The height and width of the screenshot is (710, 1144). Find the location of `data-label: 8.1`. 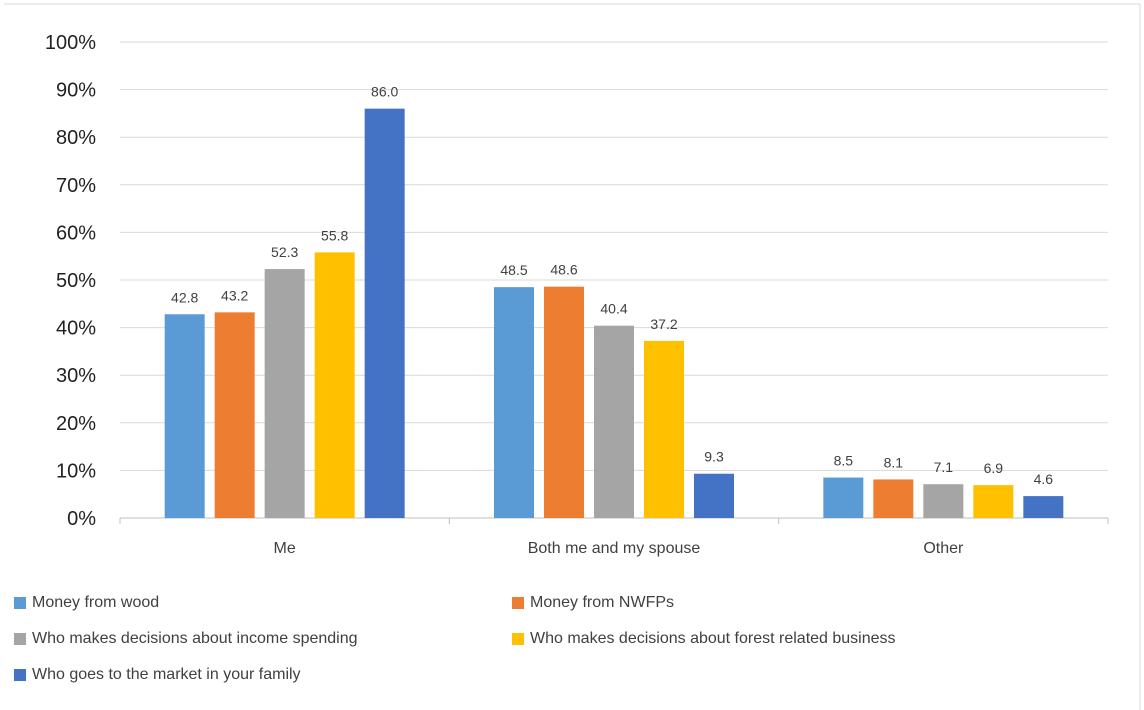

data-label: 8.1 is located at coordinates (894, 462).